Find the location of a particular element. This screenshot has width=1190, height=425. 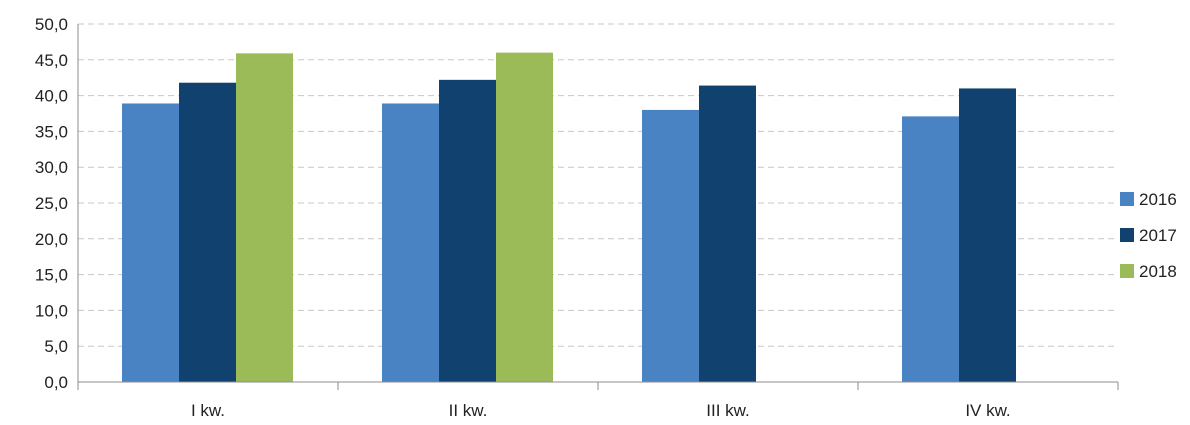

y-tick-label: 25,0 is located at coordinates (51, 203).